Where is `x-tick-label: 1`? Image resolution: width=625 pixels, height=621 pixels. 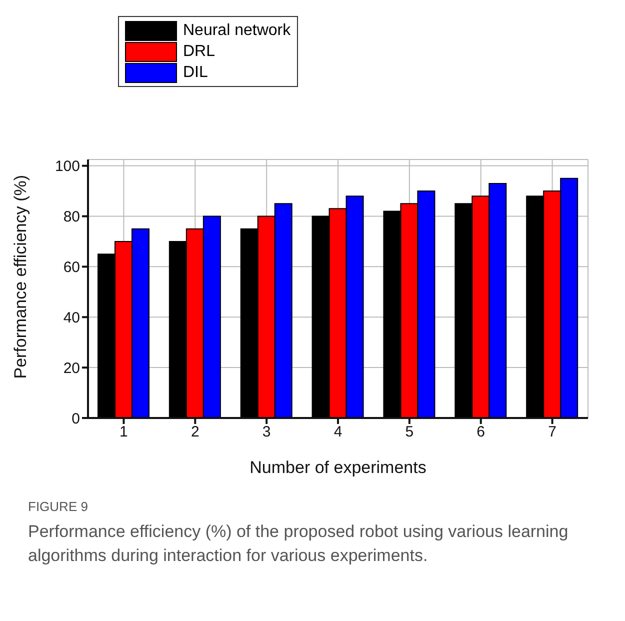 x-tick-label: 1 is located at coordinates (124, 432).